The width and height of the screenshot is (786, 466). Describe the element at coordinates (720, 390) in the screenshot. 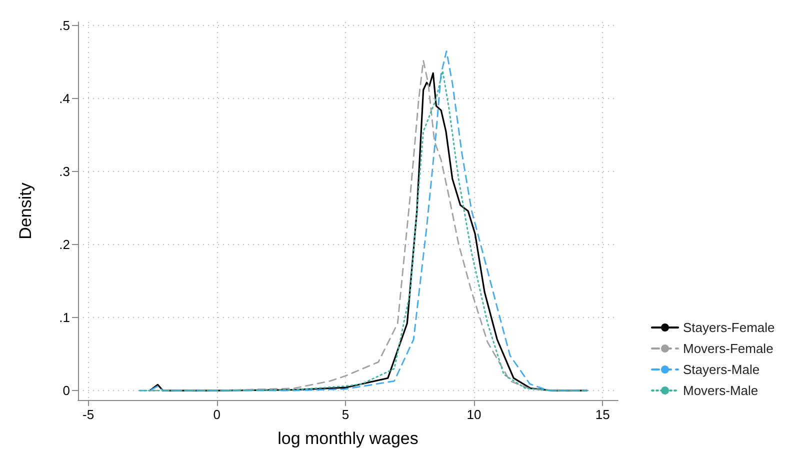

I see `legend-label: Movers-Male` at that location.